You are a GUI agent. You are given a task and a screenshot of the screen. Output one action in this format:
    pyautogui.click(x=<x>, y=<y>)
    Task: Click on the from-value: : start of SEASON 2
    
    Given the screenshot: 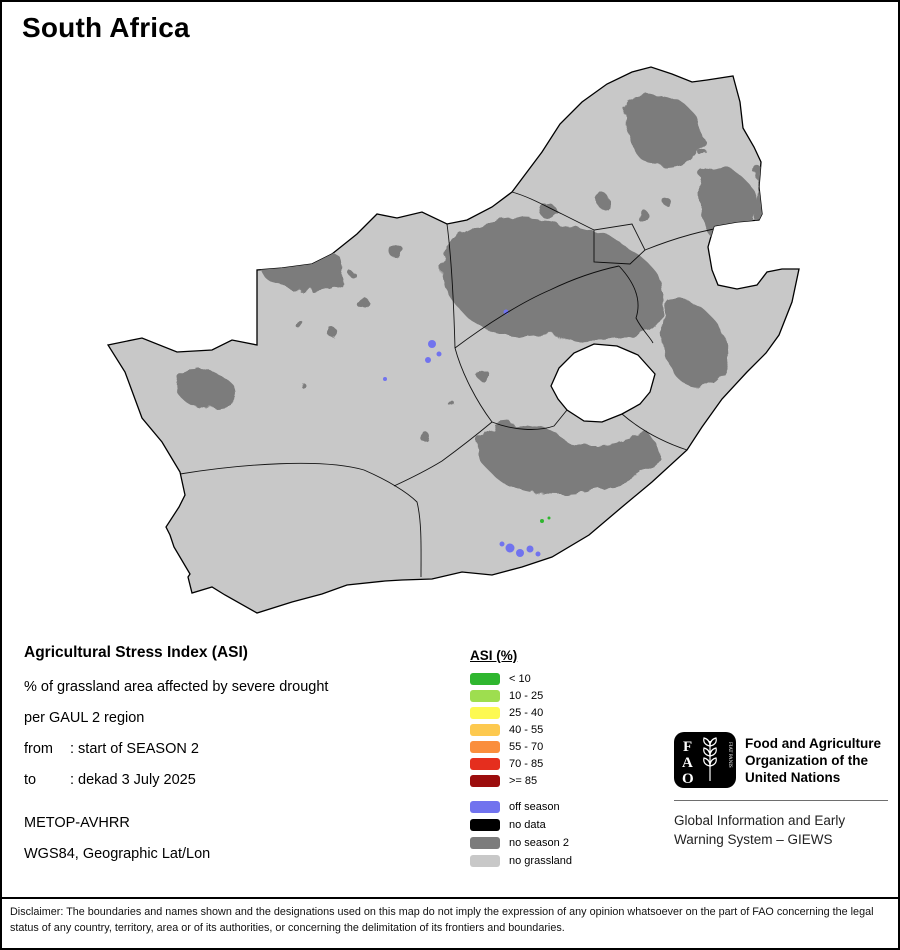 What is the action you would take?
    pyautogui.click(x=134, y=749)
    